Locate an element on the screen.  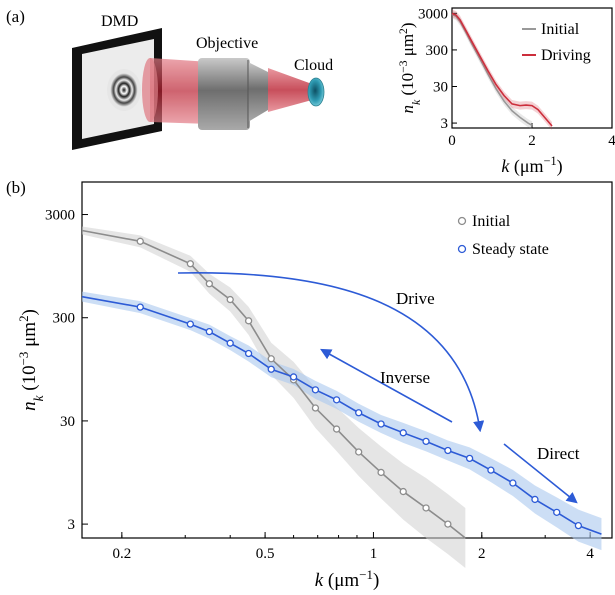
legend-label: Driving is located at coordinates (566, 55).